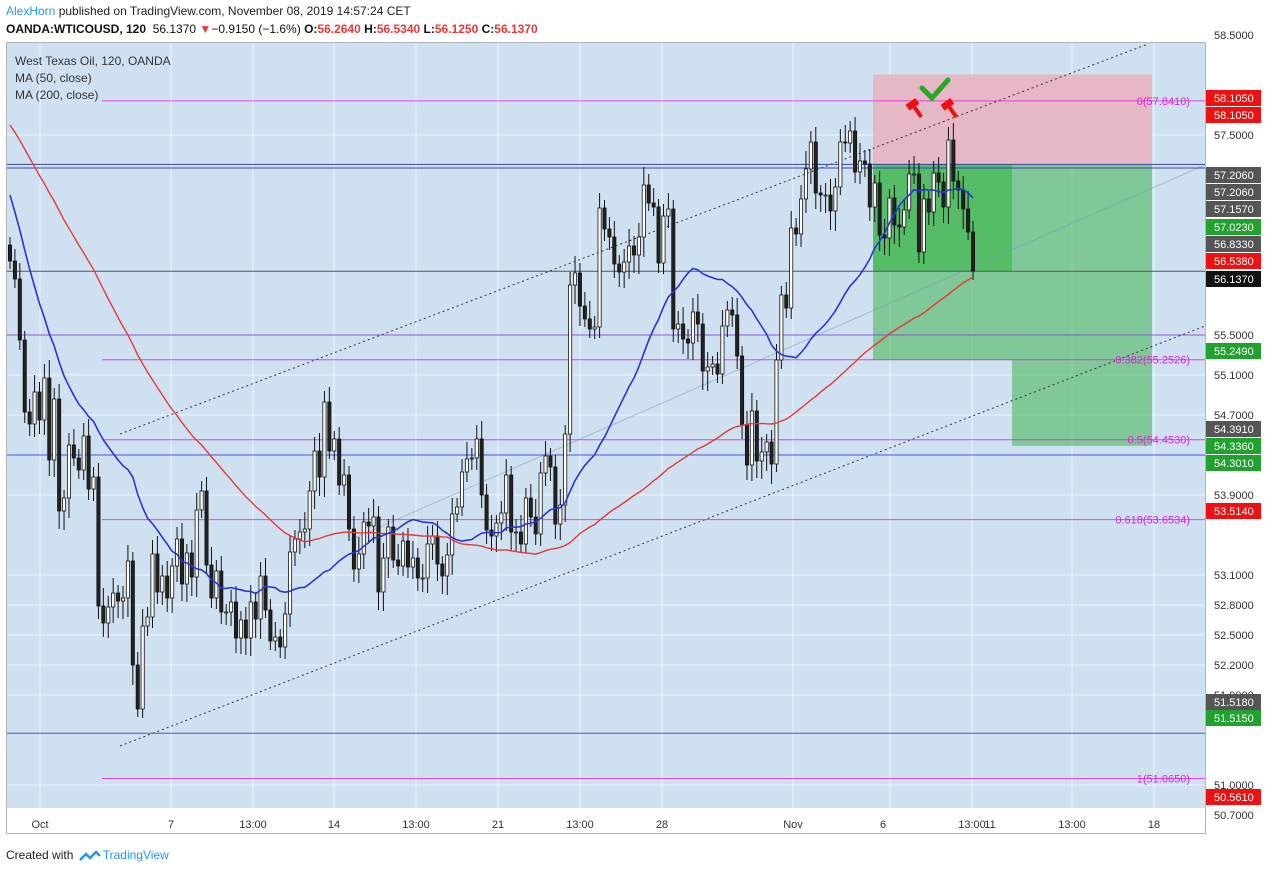  Describe the element at coordinates (1233, 429) in the screenshot. I see `price-label: 54.3910` at that location.